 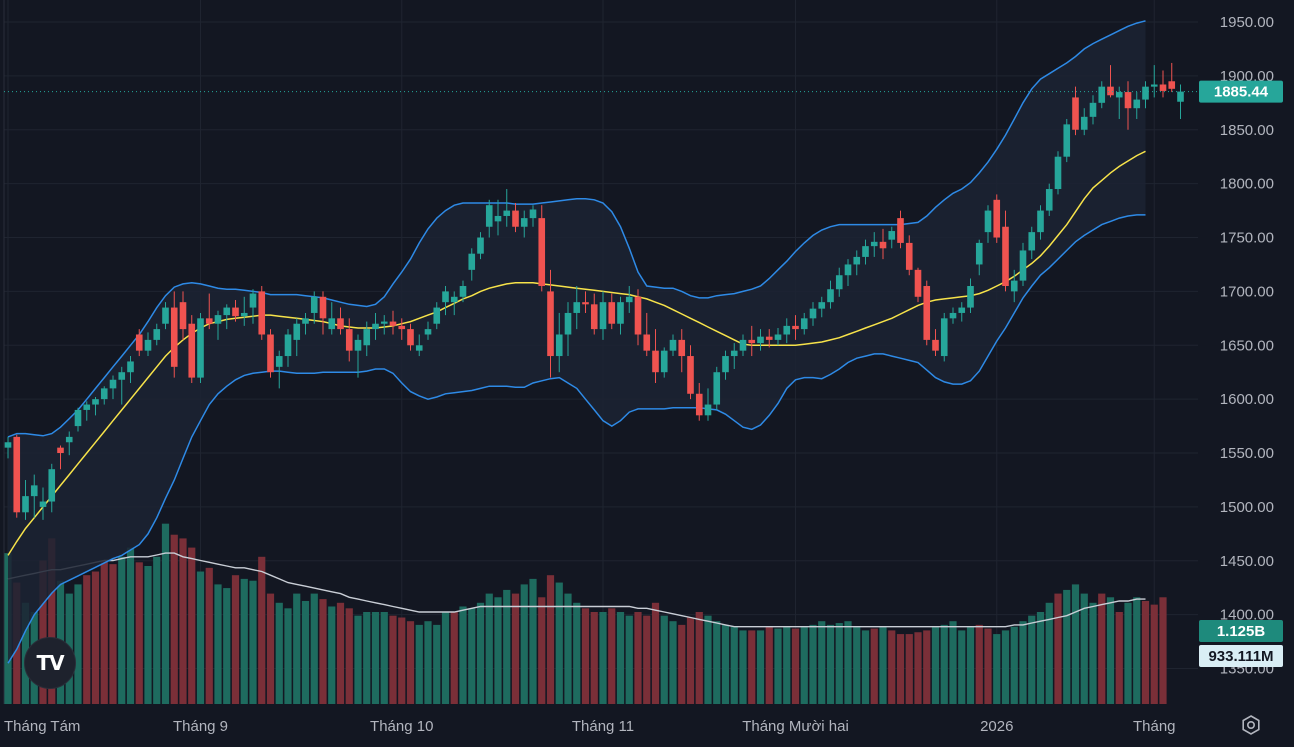 What do you see at coordinates (1247, 184) in the screenshot?
I see `price-tick-label: 1800.00` at bounding box center [1247, 184].